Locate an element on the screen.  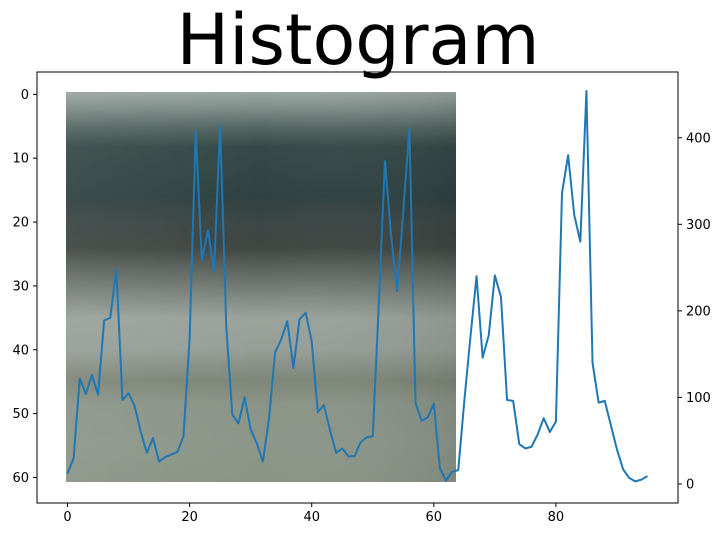
x-tick-label: 0 is located at coordinates (67, 517).